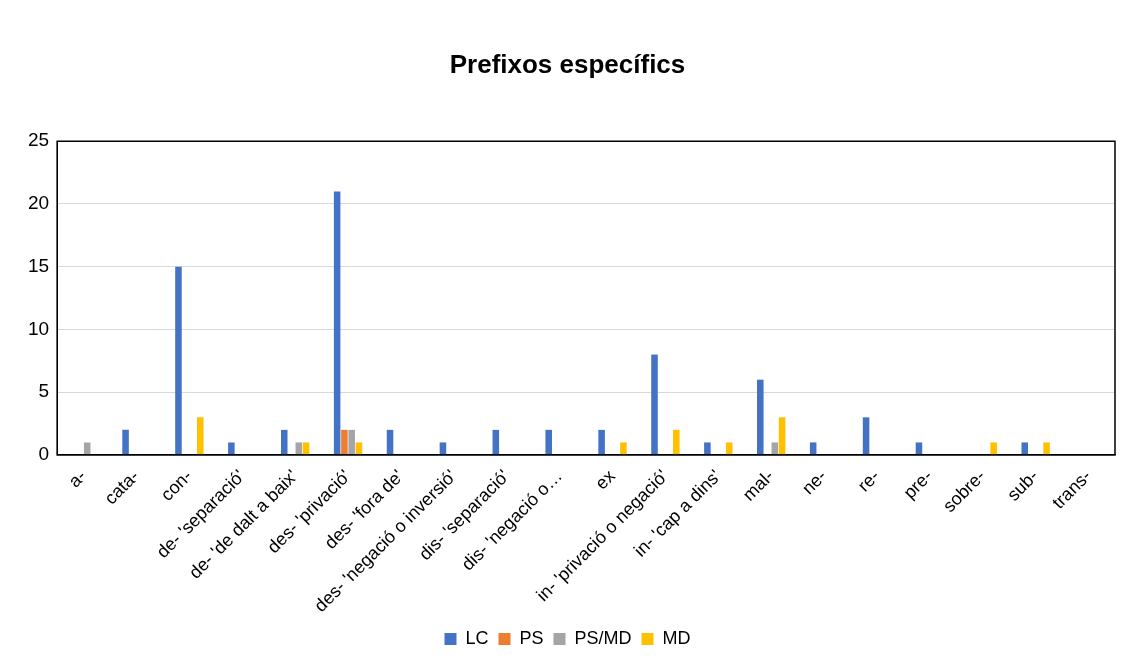  What do you see at coordinates (121, 487) in the screenshot?
I see `x-tick-label: cata-` at bounding box center [121, 487].